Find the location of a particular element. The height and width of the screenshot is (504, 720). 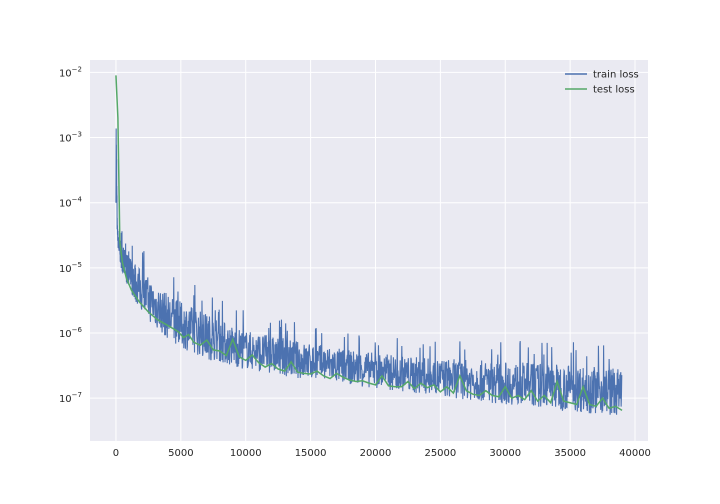

x-tick-label: 25000 is located at coordinates (440, 453).